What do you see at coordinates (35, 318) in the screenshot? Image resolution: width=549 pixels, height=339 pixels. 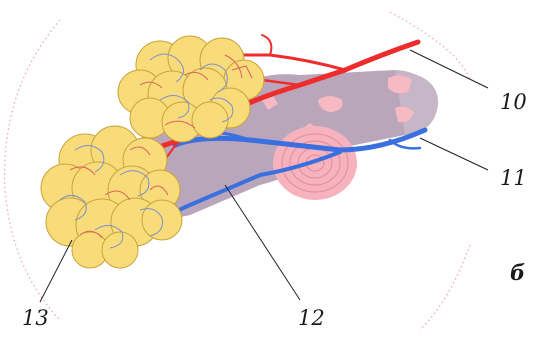 I see `label-13: 13` at bounding box center [35, 318].